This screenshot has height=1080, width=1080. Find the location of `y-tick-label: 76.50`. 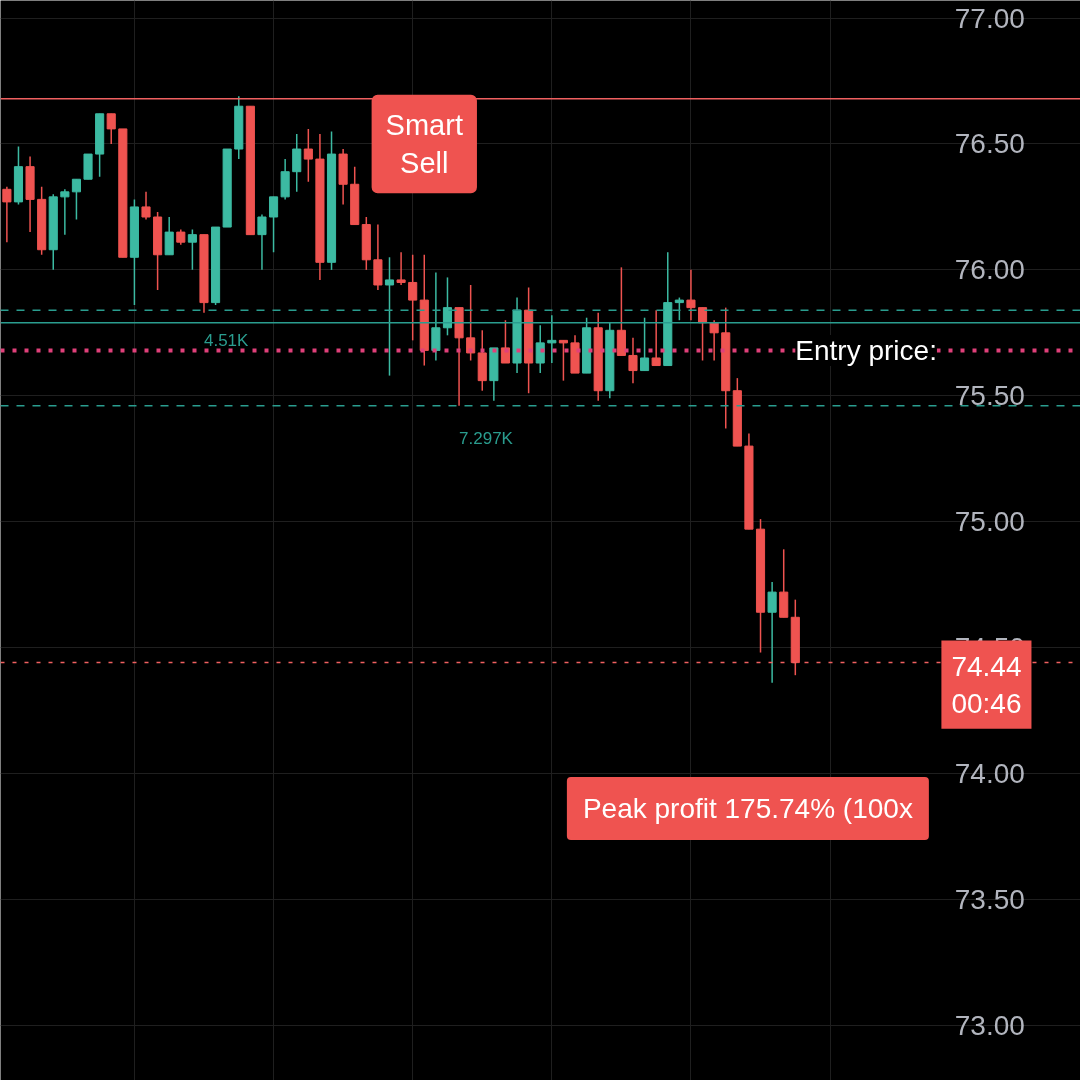

y-tick-label: 76.50 is located at coordinates (989, 144).